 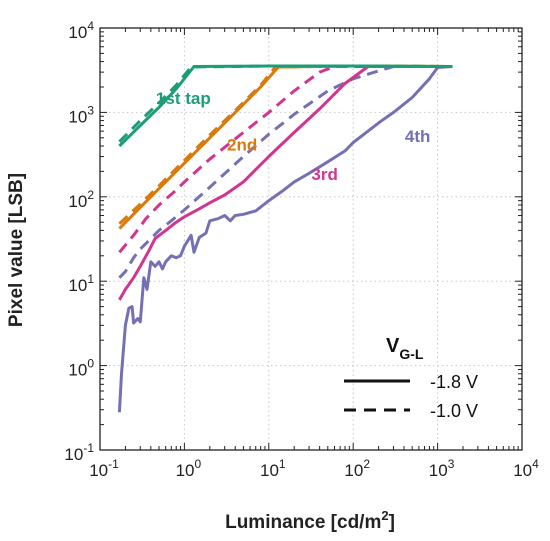 What do you see at coordinates (411, 378) in the screenshot?
I see `legend: VG-L -1.8 V -1.0 V` at bounding box center [411, 378].